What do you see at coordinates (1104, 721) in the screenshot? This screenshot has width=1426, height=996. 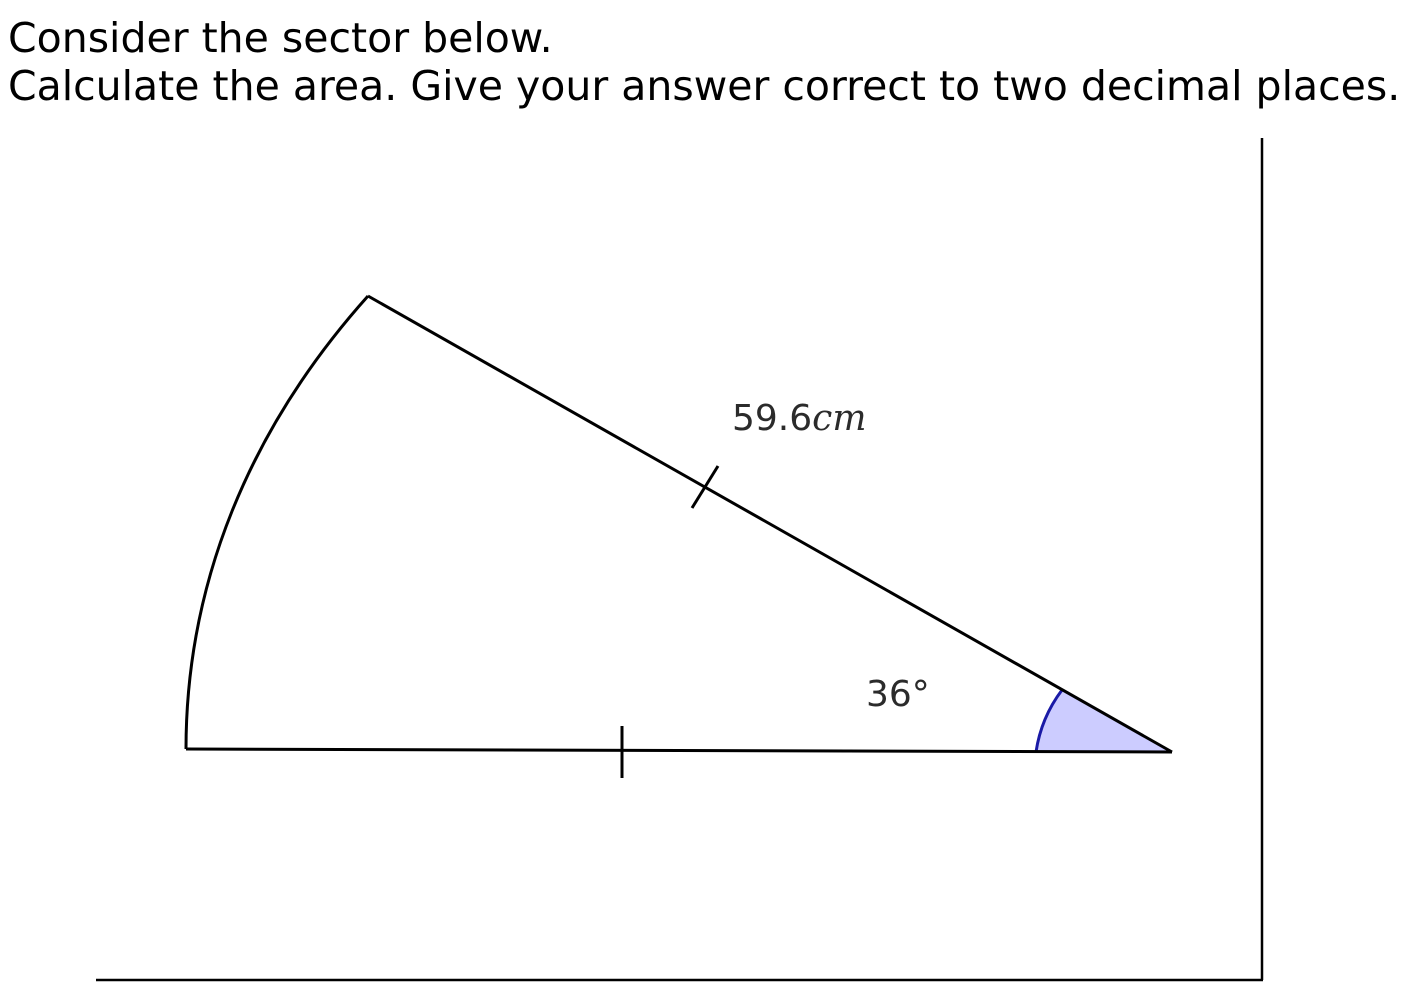 I see `angle-marker-fill` at bounding box center [1104, 721].